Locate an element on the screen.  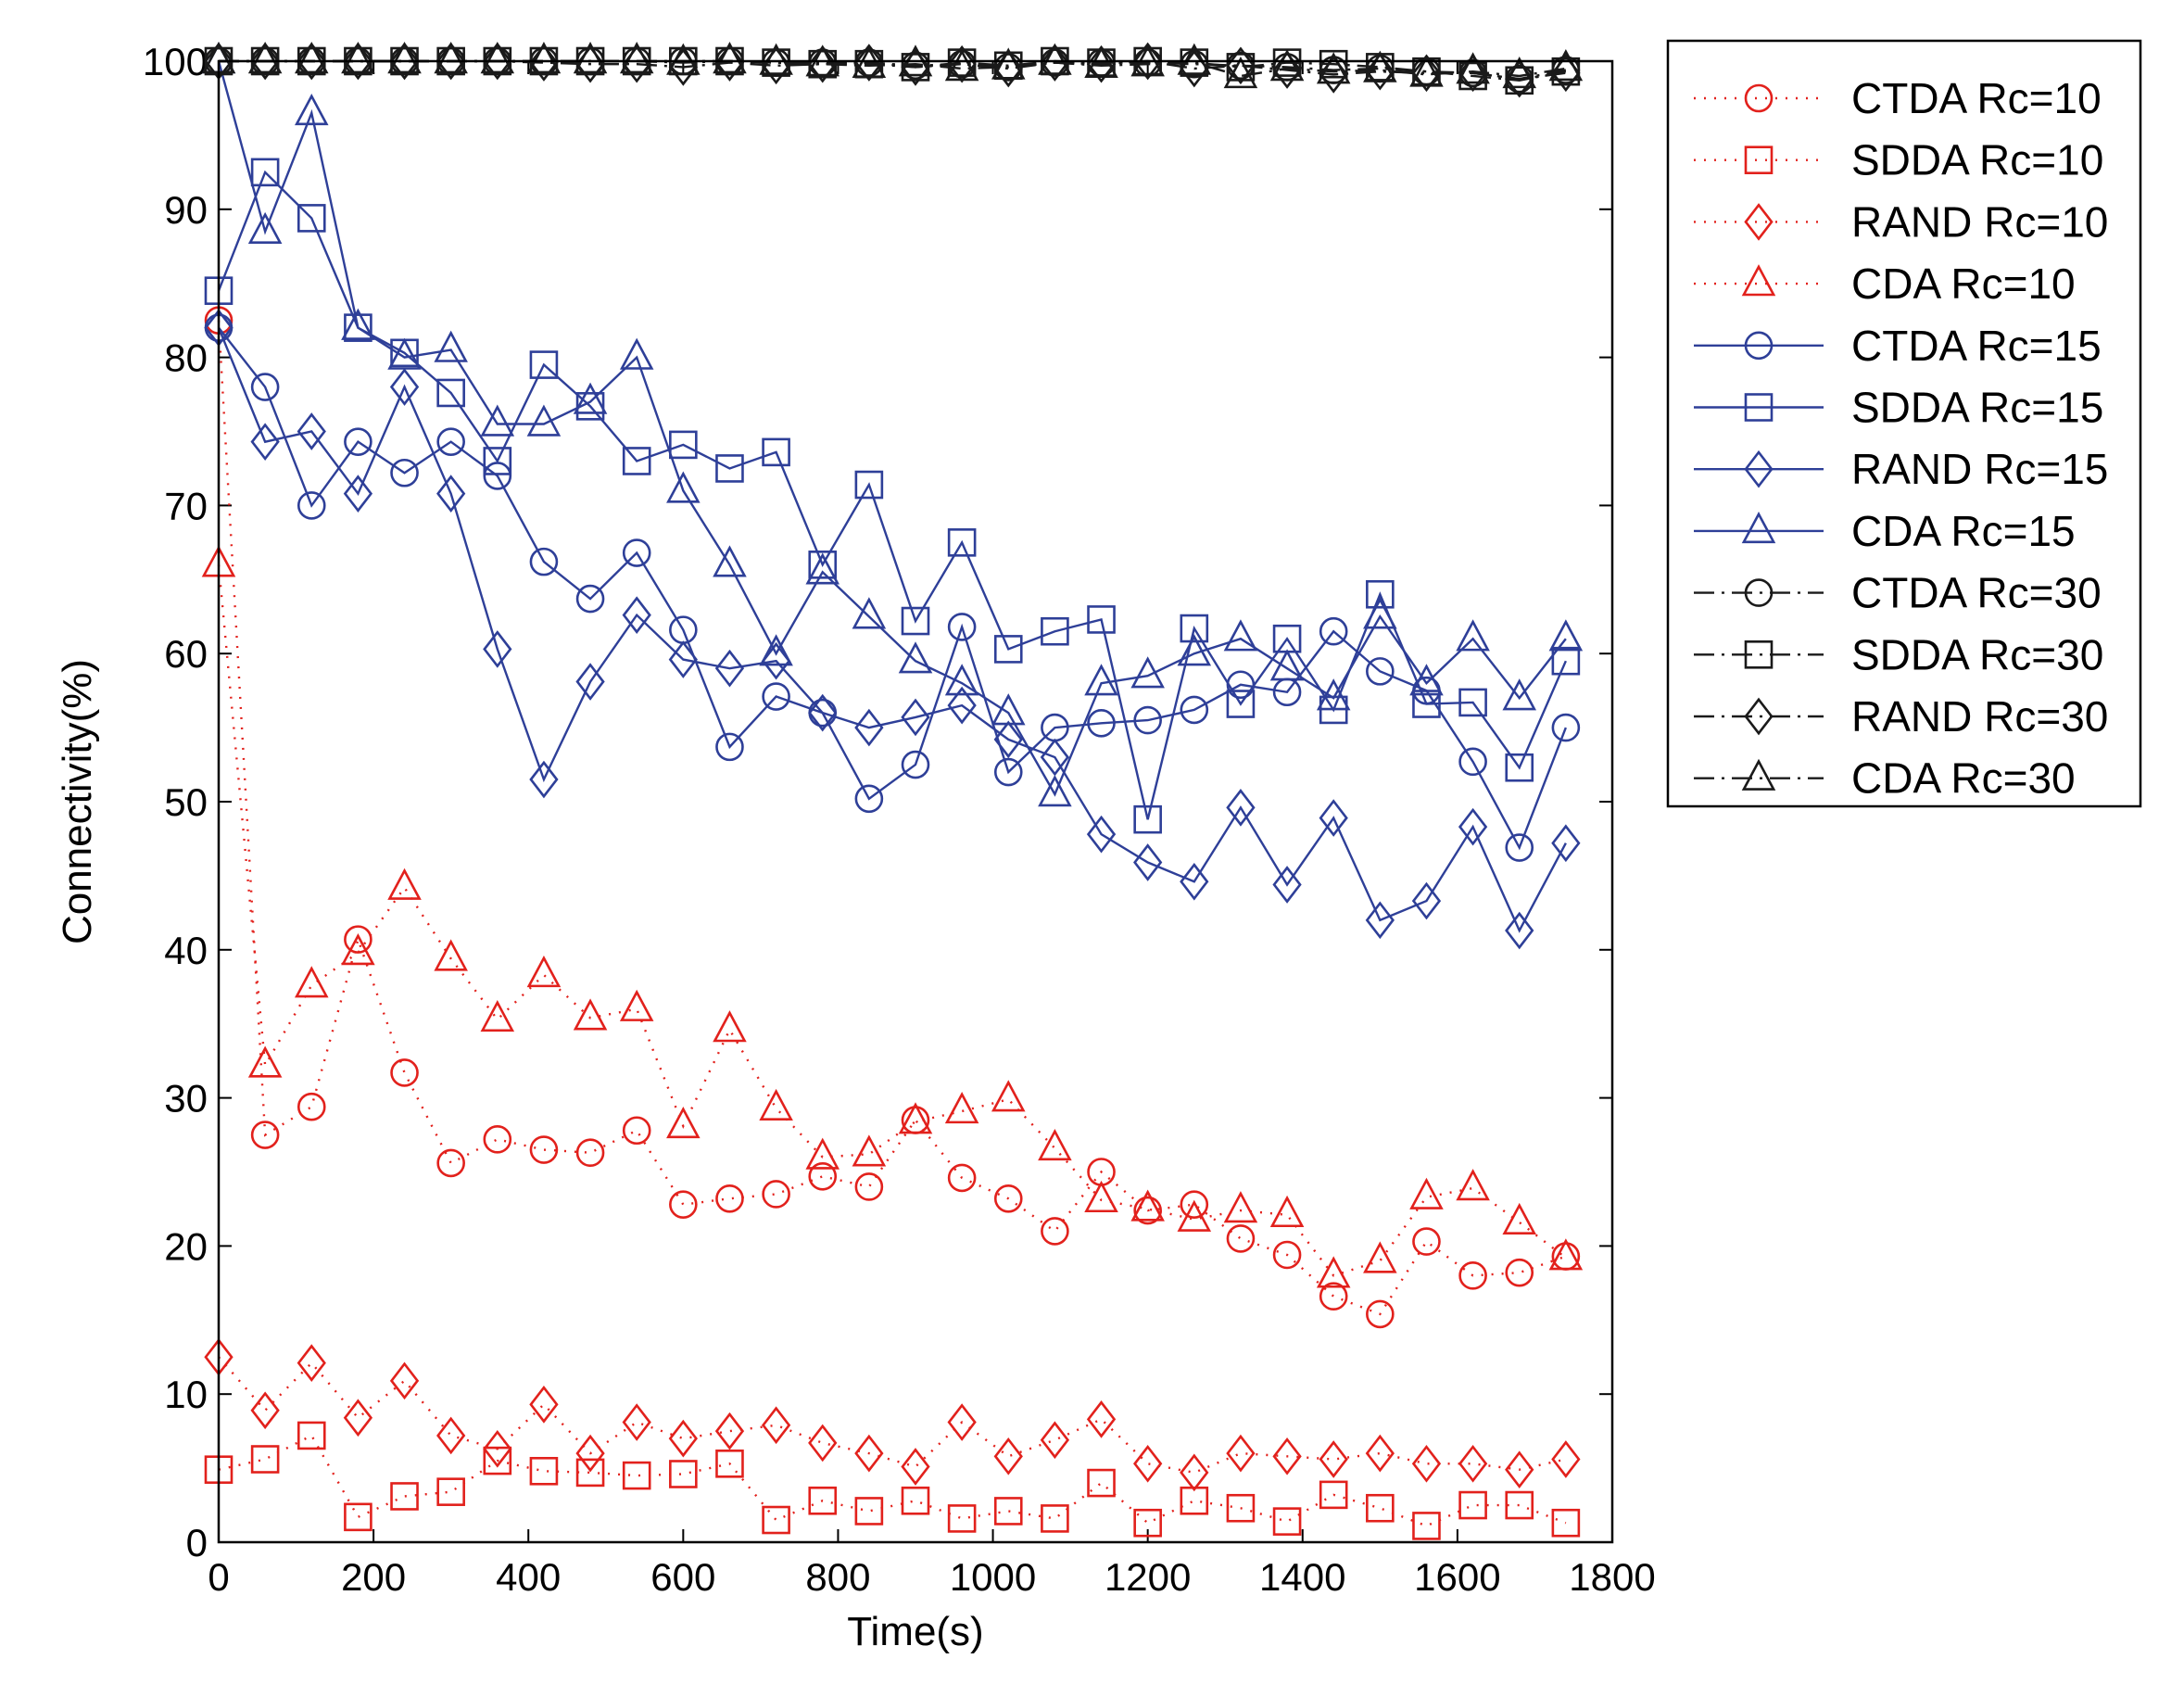
legend-item: RAND Rc=10 is located at coordinates (1901, 222).